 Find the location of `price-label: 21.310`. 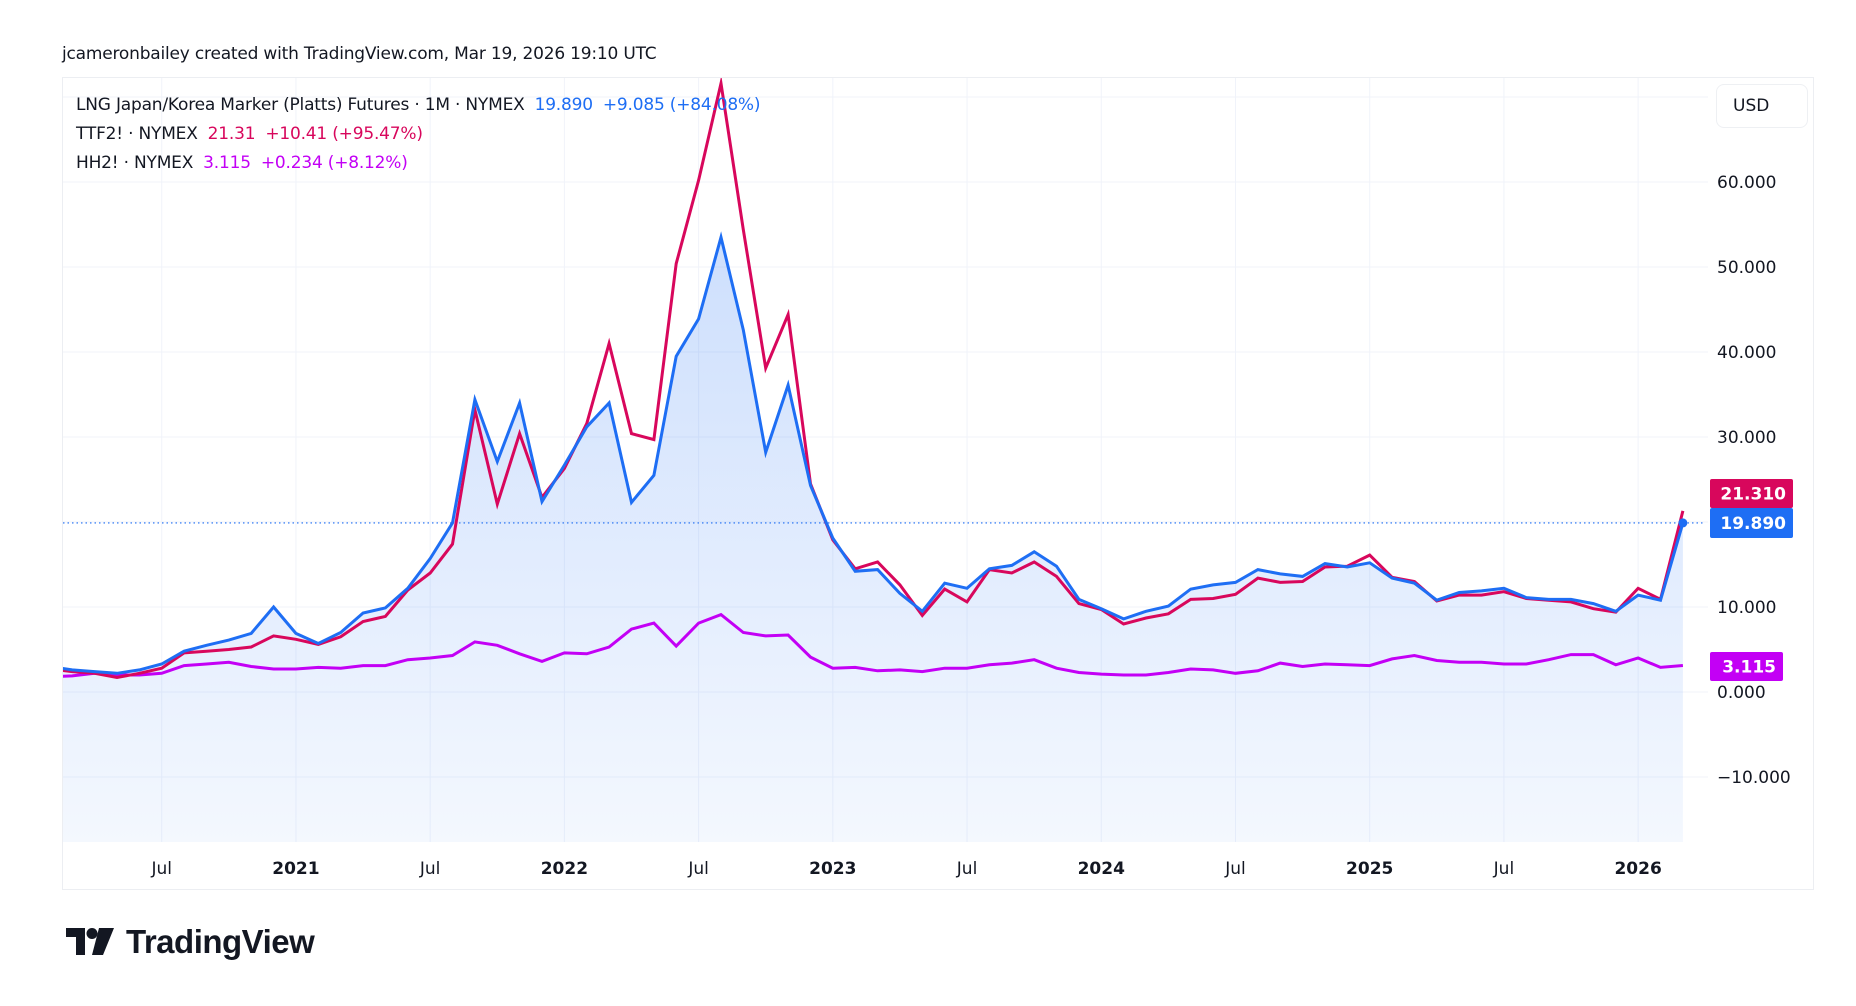

price-label: 21.310 is located at coordinates (1753, 495).